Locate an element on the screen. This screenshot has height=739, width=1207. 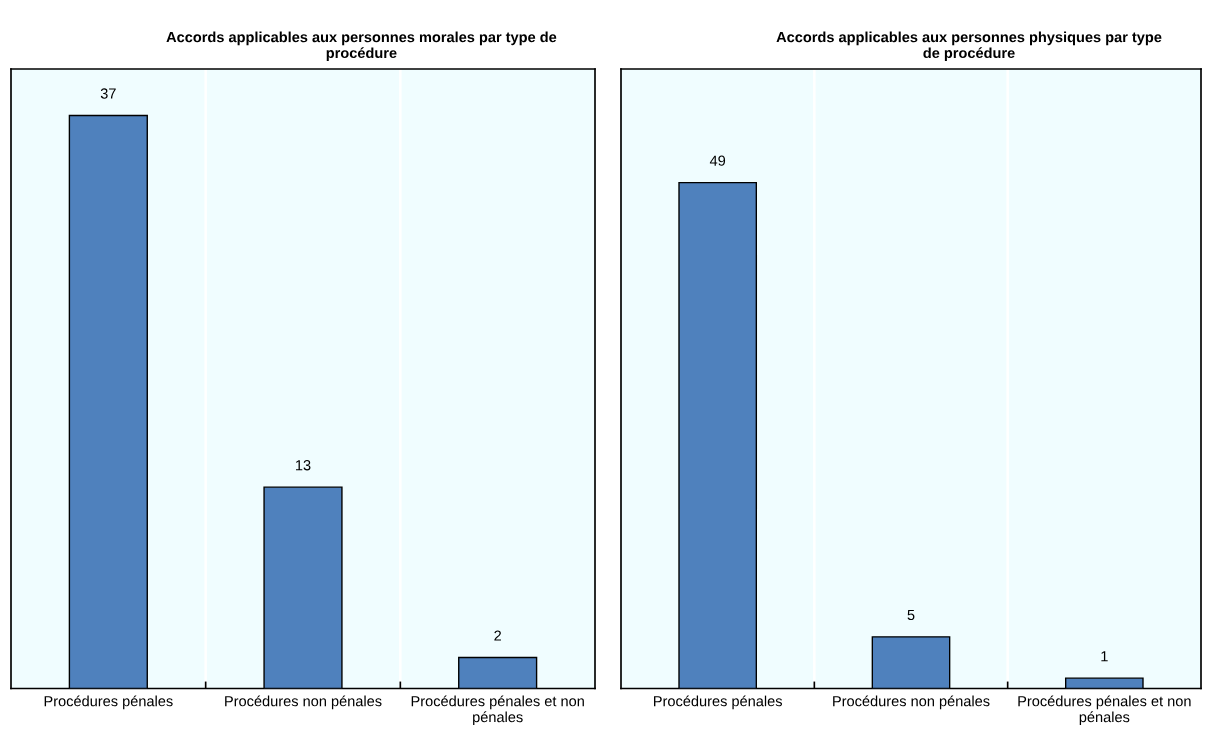
data-label: 1 is located at coordinates (1104, 656).